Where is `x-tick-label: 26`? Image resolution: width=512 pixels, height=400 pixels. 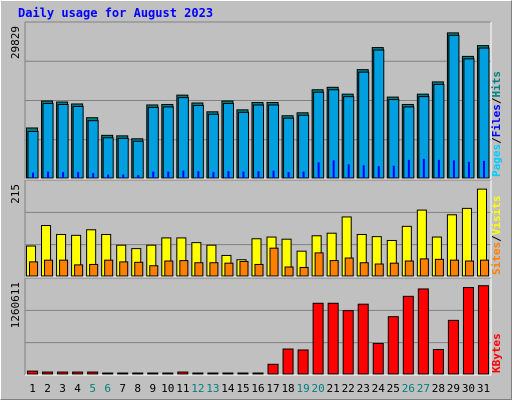 x-tick-label: 26 is located at coordinates (408, 388).